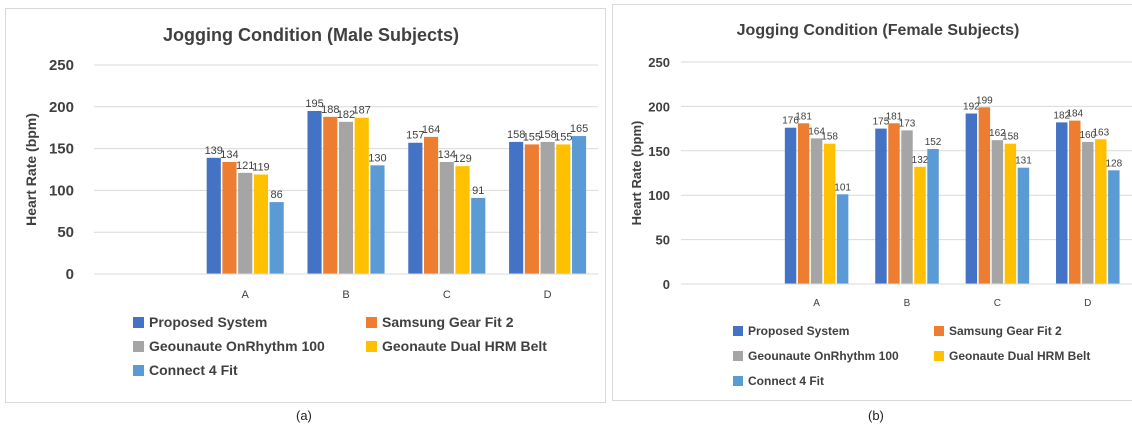 Image resolution: width=1132 pixels, height=424 pixels. What do you see at coordinates (1023, 161) in the screenshot?
I see `data-label: 131` at bounding box center [1023, 161].